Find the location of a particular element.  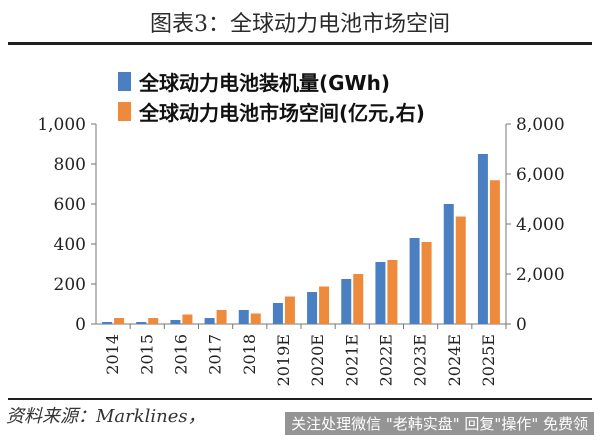

x-tick-label: 2025E is located at coordinates (488, 360).